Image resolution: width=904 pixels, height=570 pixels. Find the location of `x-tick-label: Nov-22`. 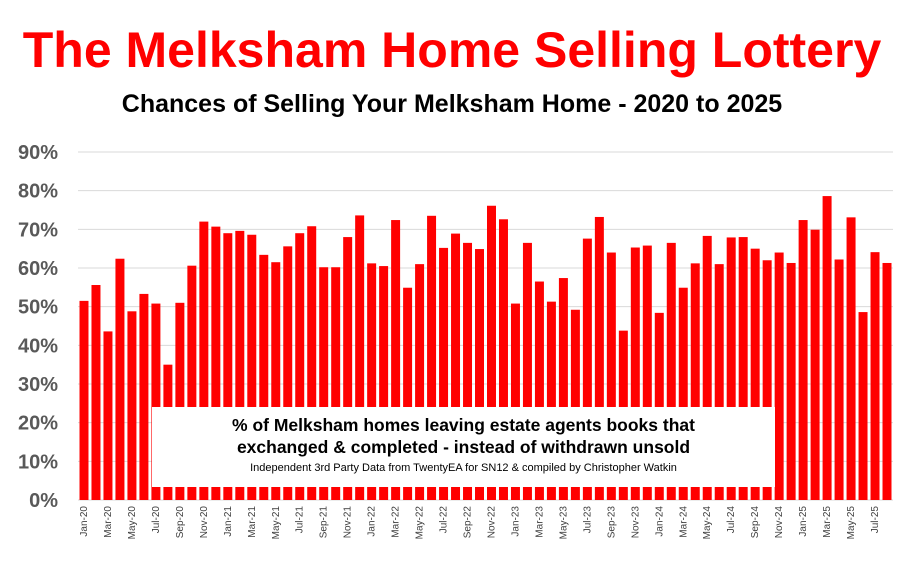

x-tick-label: Nov-22 is located at coordinates (491, 522).